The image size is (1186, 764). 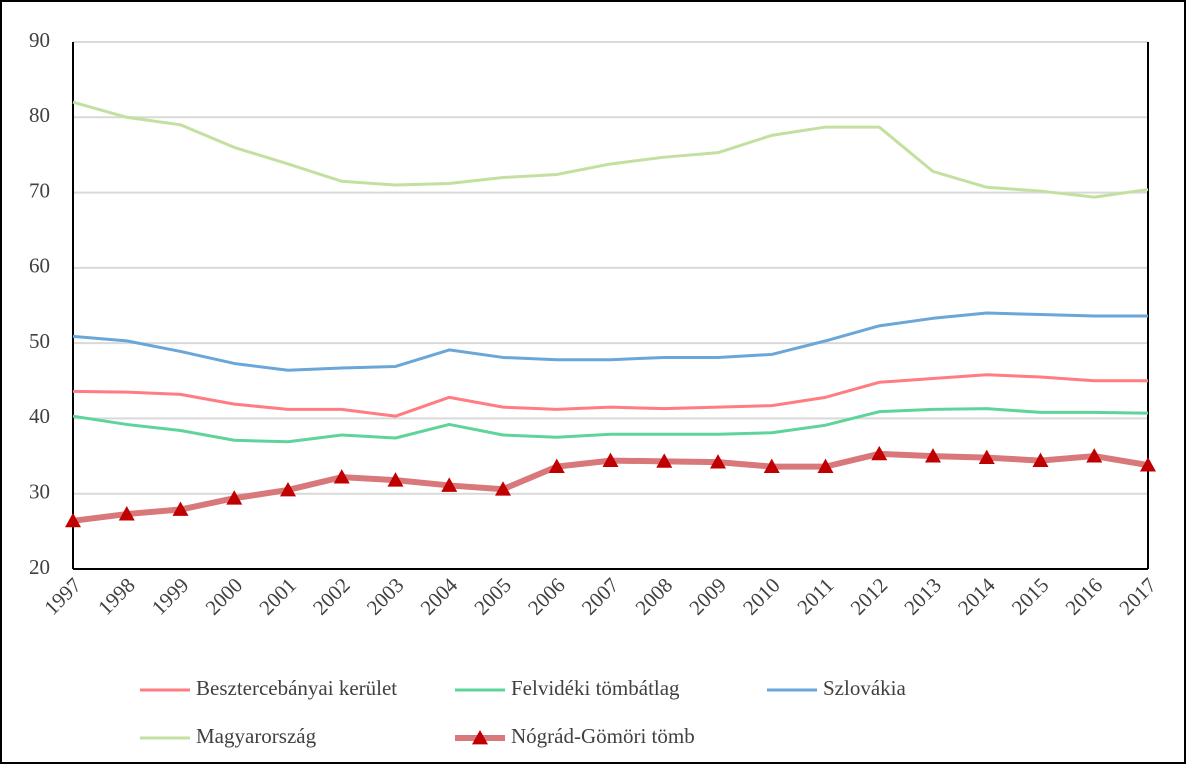 I want to click on y-tick-label: 30, so click(x=39, y=492).